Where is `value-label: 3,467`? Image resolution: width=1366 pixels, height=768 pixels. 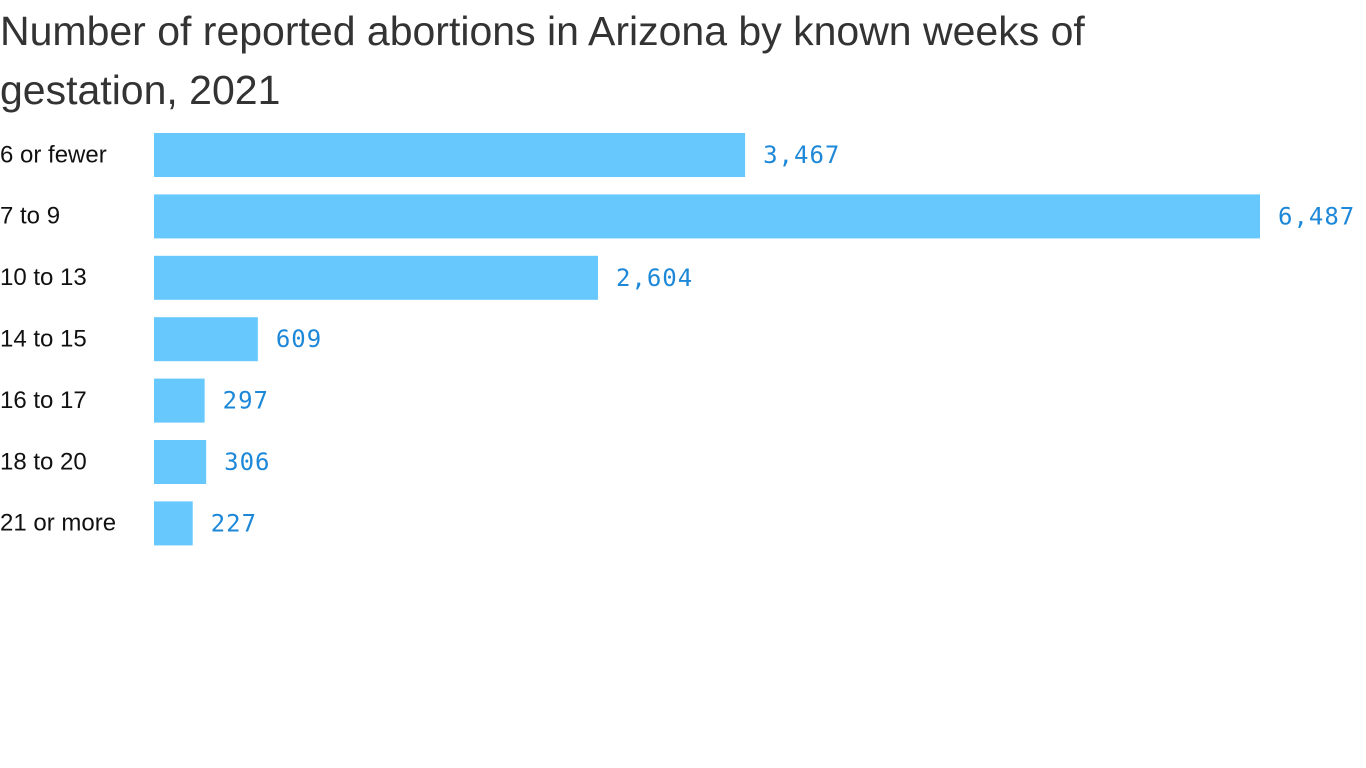
value-label: 3,467 is located at coordinates (801, 155).